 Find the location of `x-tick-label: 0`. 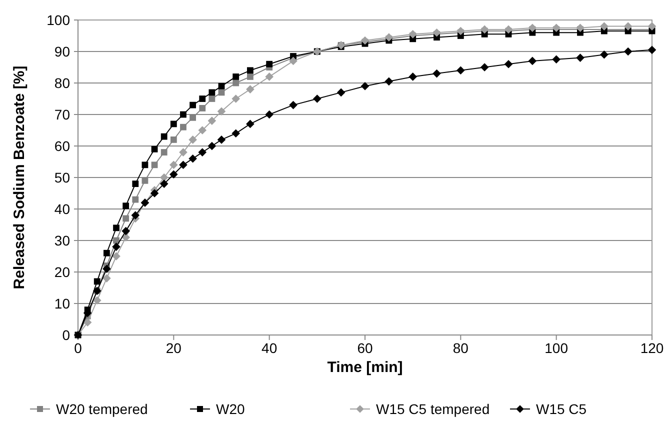

x-tick-label: 0 is located at coordinates (78, 348).